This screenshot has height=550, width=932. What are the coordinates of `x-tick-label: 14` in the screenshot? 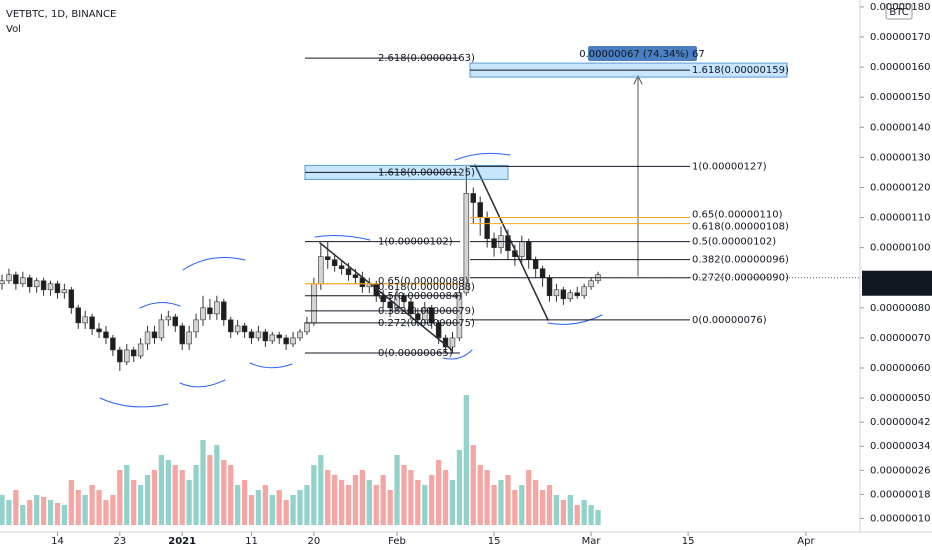 It's located at (57, 541).